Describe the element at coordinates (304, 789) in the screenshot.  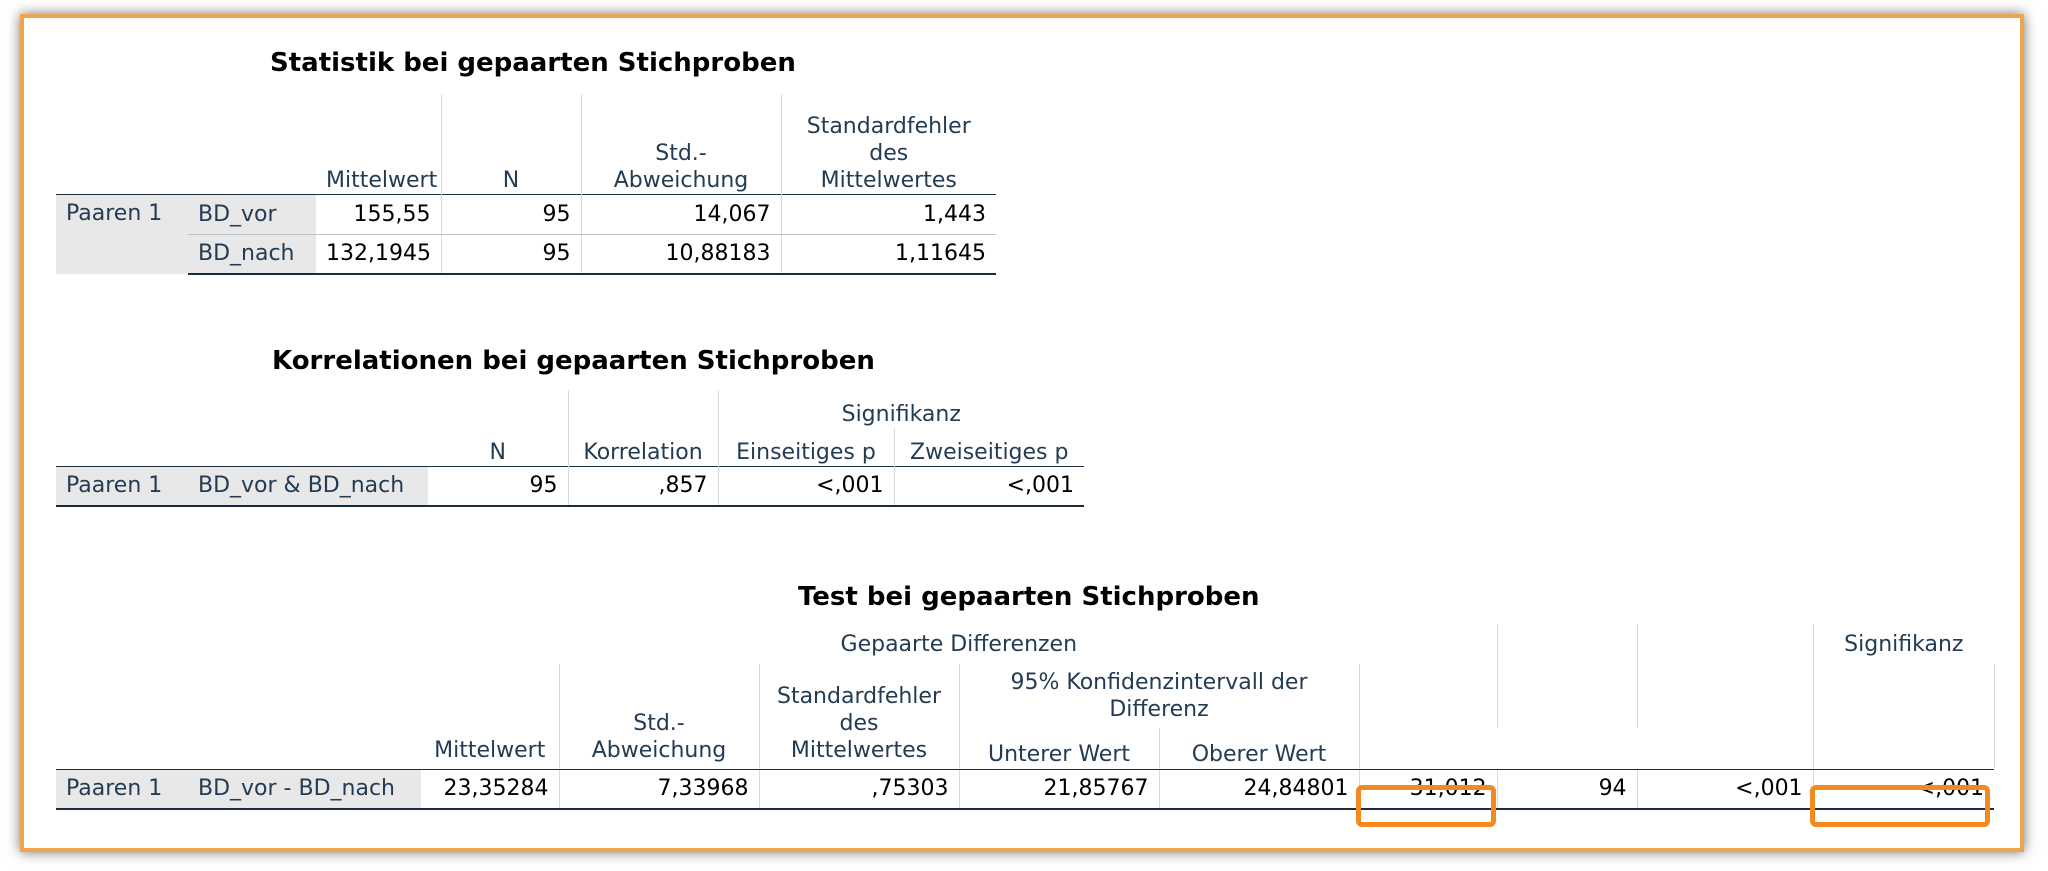
I see `row-label-pair: BD_vor - BD_nach` at that location.